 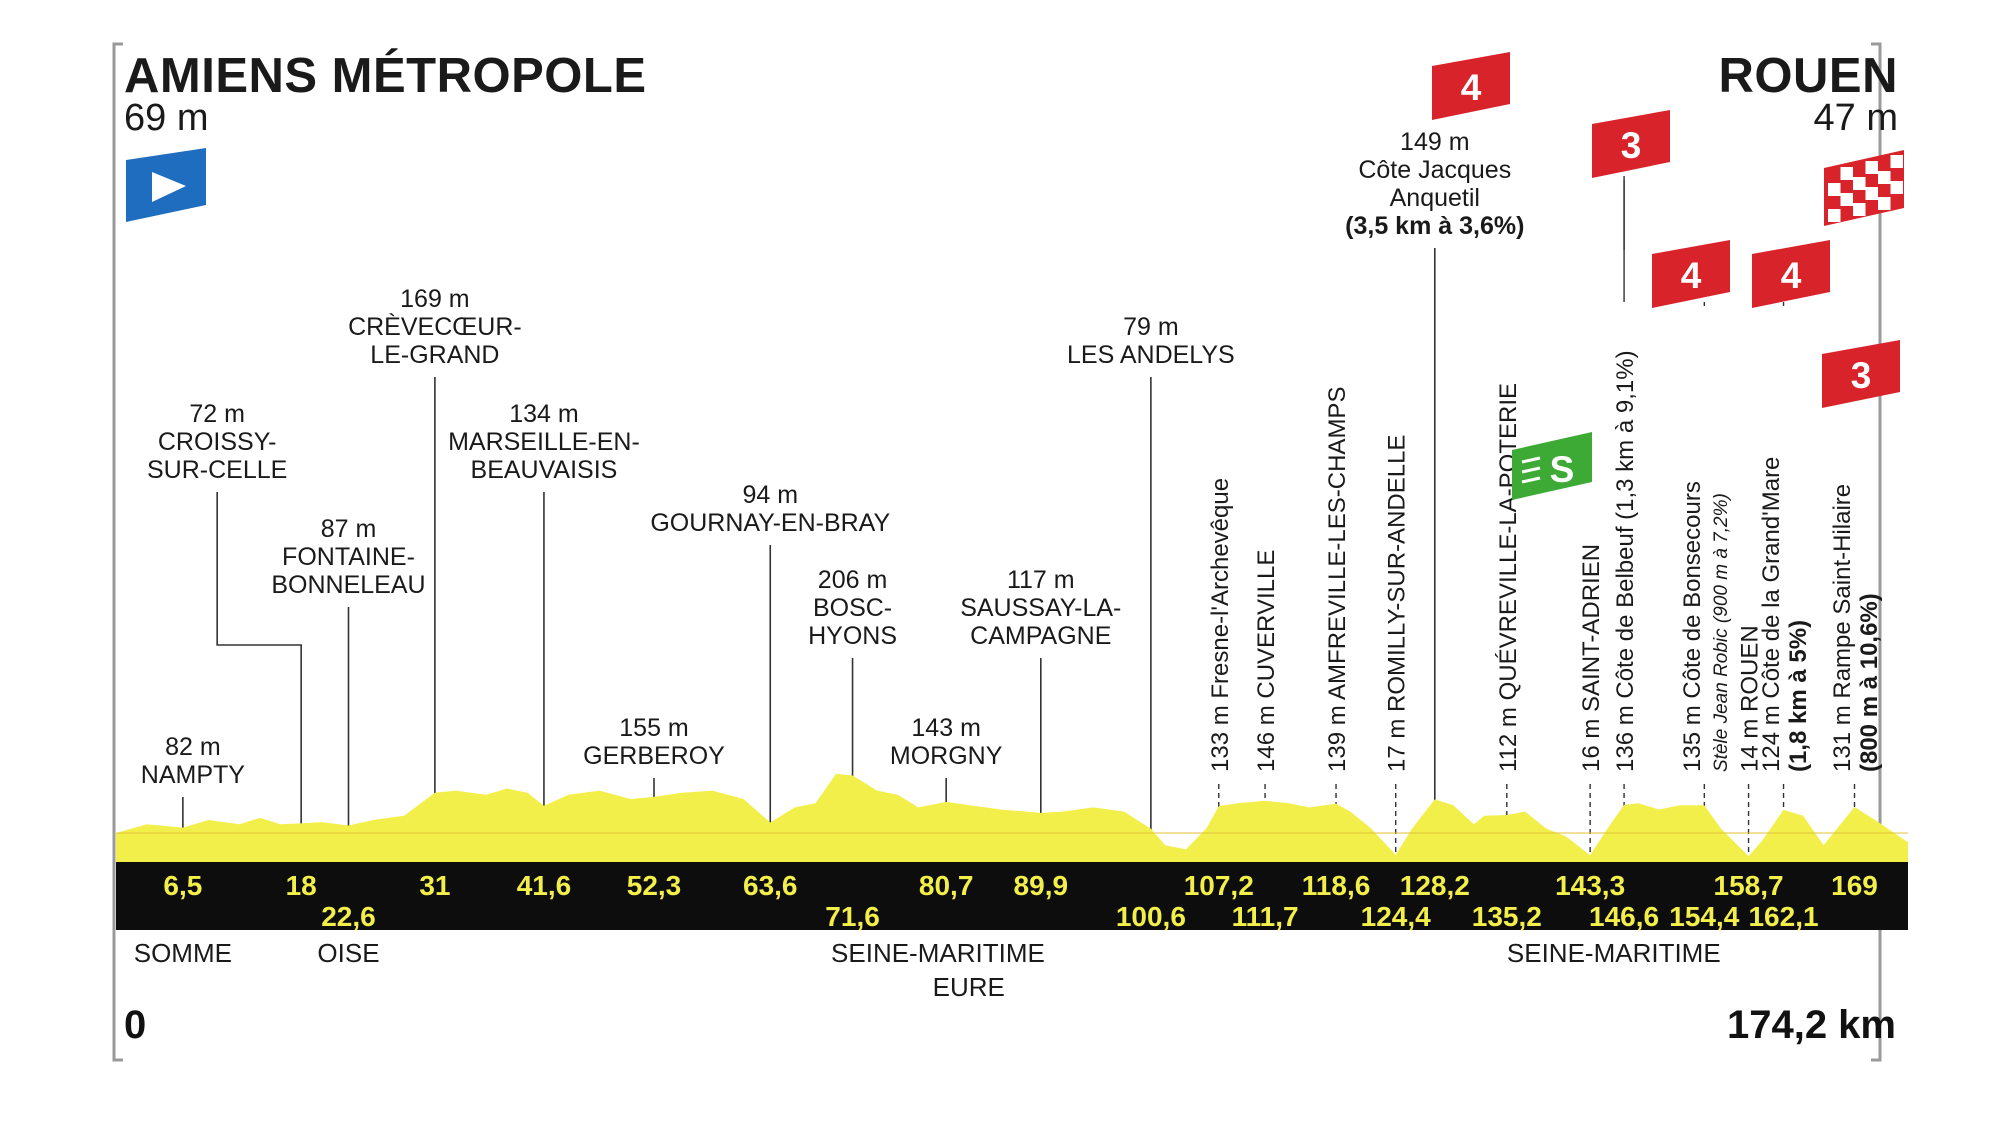 What do you see at coordinates (852, 636) in the screenshot?
I see `place-label: HYONS` at bounding box center [852, 636].